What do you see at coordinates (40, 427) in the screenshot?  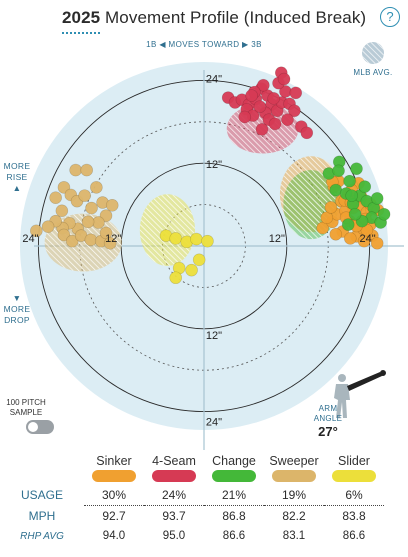 I see `sample-toggle` at bounding box center [40, 427].